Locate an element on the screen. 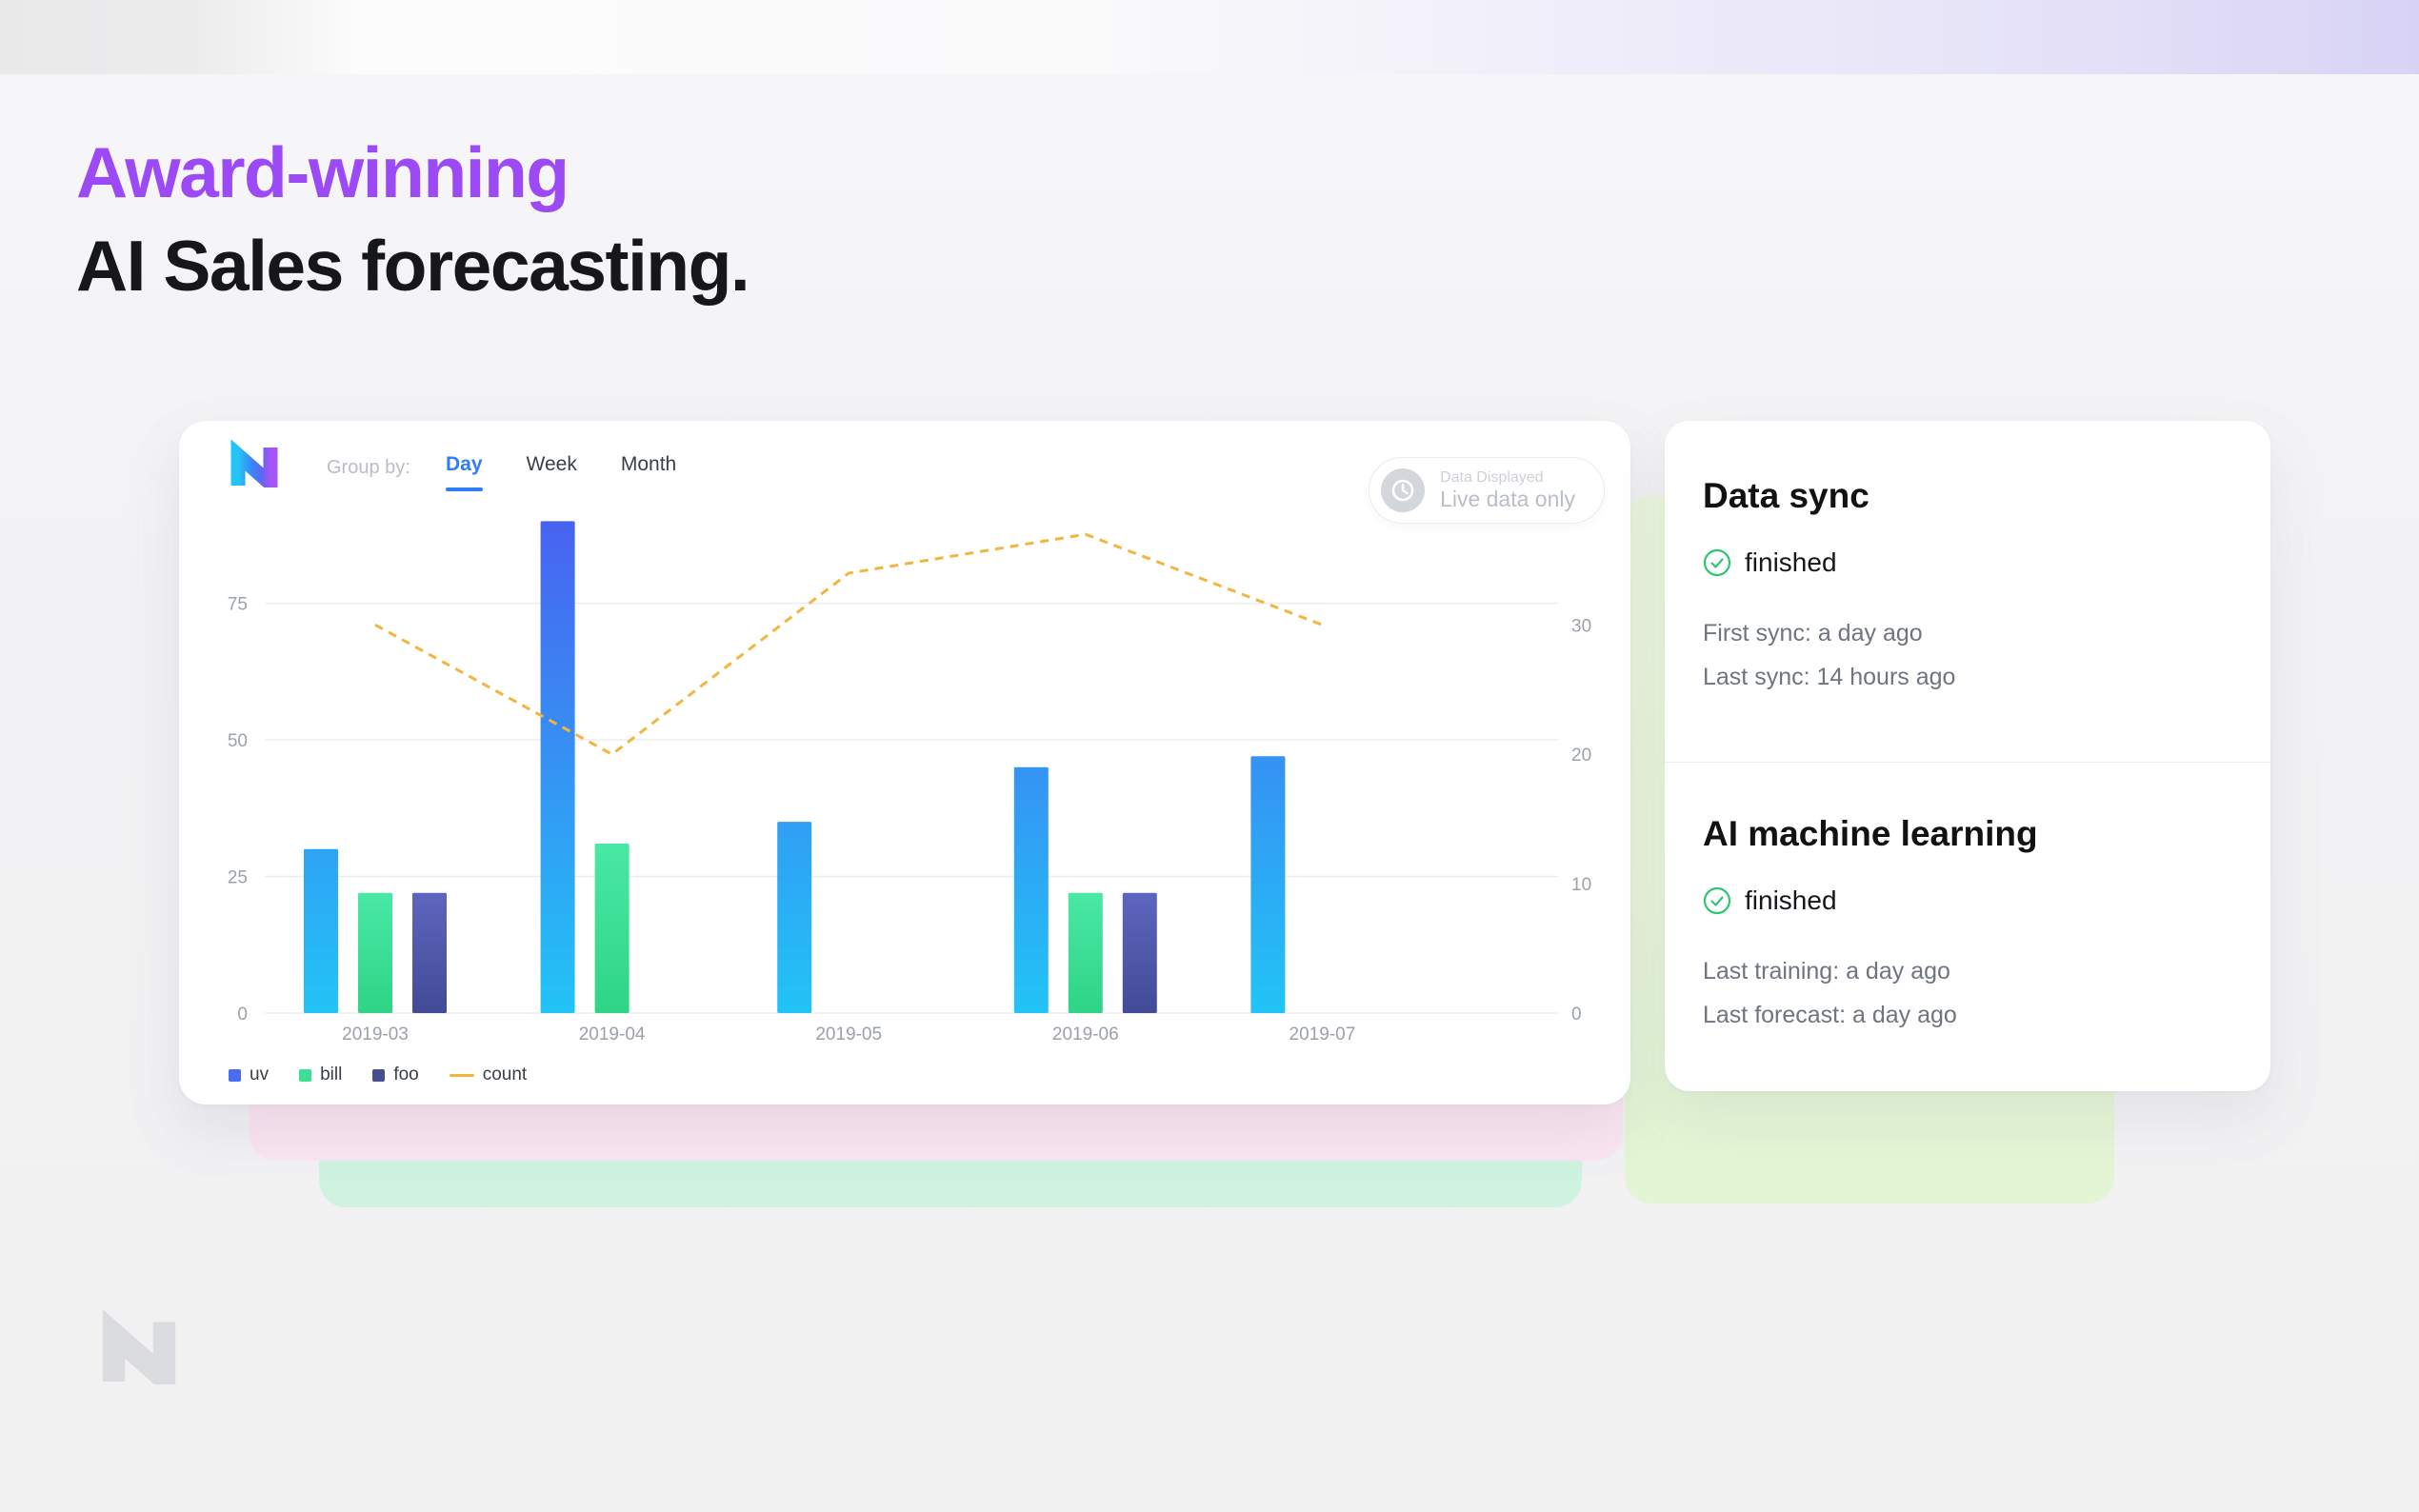 Image resolution: width=2419 pixels, height=1512 pixels. chart-gridlines is located at coordinates (911, 808).